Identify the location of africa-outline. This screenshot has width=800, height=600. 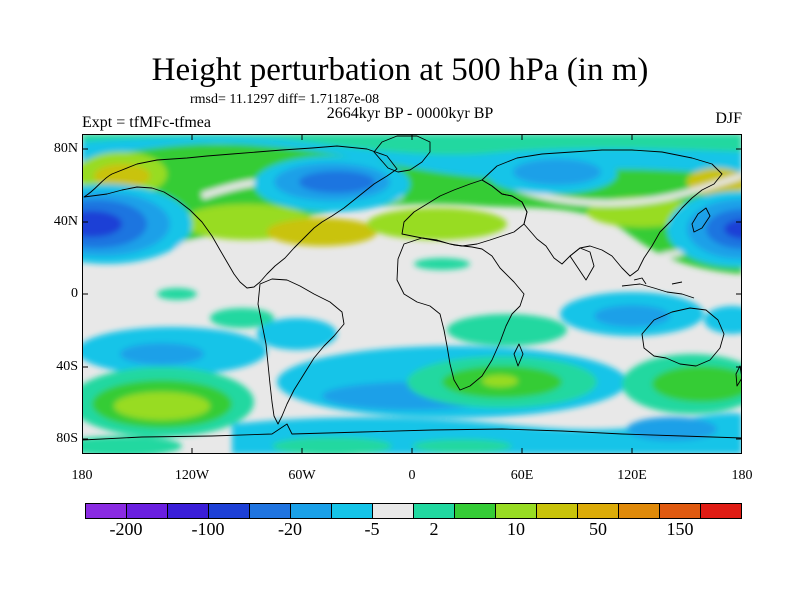
(460, 314).